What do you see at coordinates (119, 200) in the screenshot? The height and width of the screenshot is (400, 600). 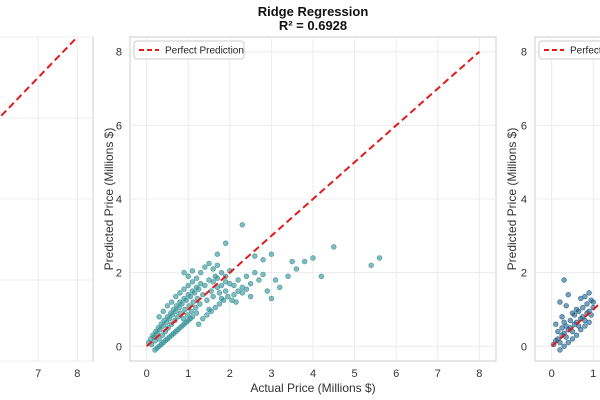 I see `y-tick-label: 4` at bounding box center [119, 200].